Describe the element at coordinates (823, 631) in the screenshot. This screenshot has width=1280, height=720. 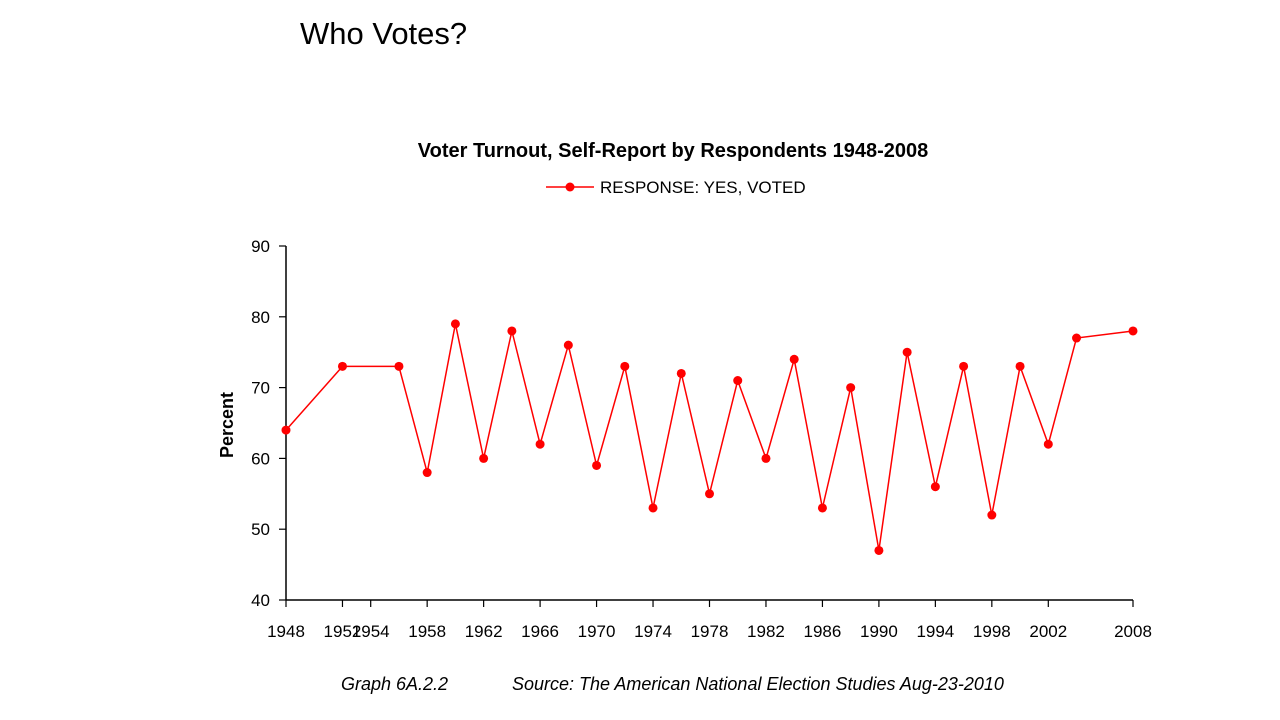
I see `x-tick-label: 1986` at that location.